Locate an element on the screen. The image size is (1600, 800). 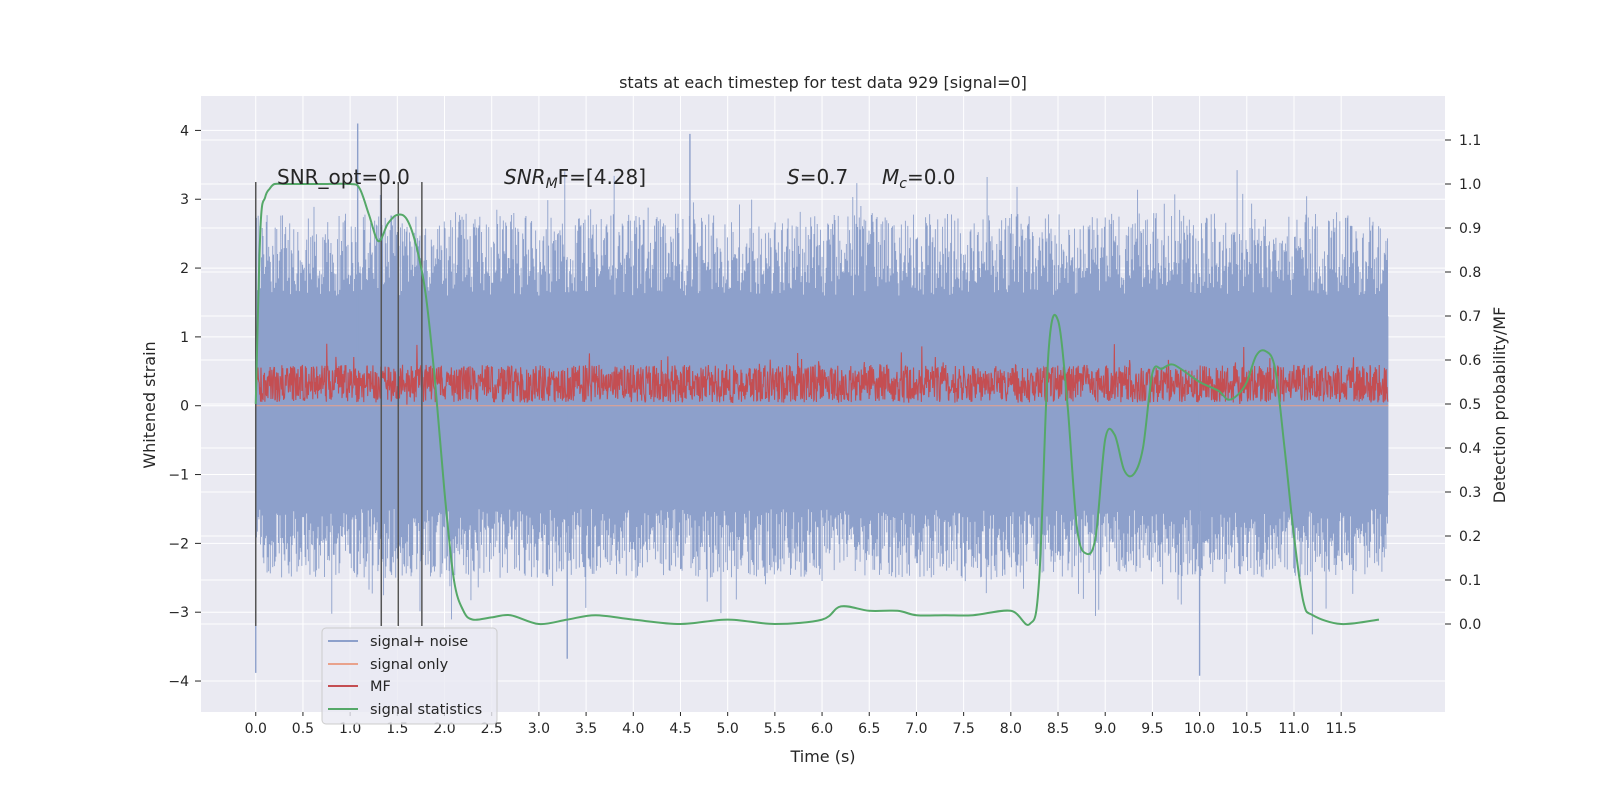
y2-tick-label: 0.0 is located at coordinates (1470, 625).